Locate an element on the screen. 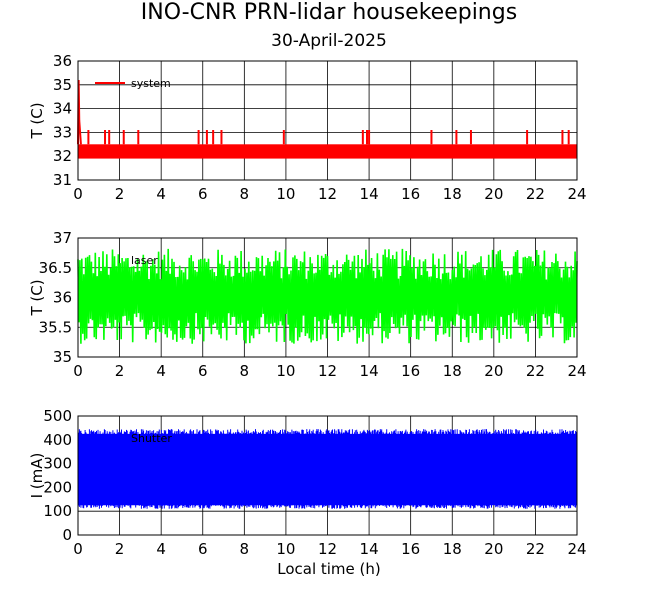  chart-title: INO-CNR PRN-lidar housekeepings is located at coordinates (329, 12).